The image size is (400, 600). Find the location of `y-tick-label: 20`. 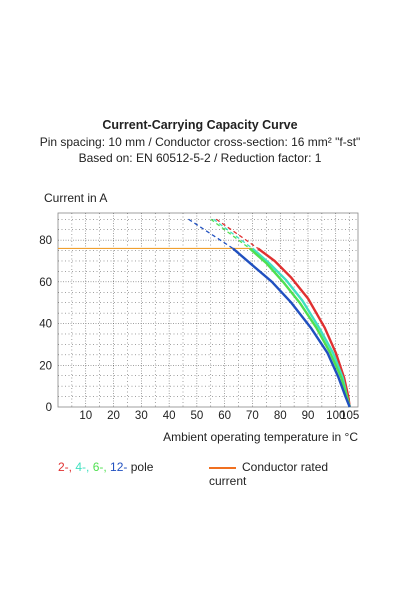

y-tick-label: 20 is located at coordinates (45, 366).